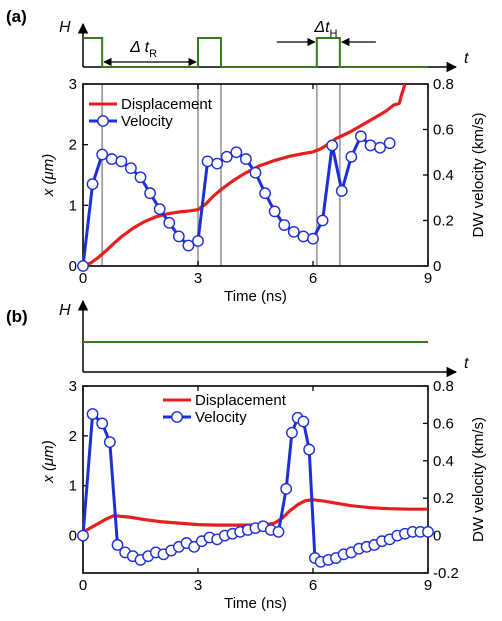  What do you see at coordinates (264, 338) in the screenshot?
I see `field-subplot: Ht` at bounding box center [264, 338].